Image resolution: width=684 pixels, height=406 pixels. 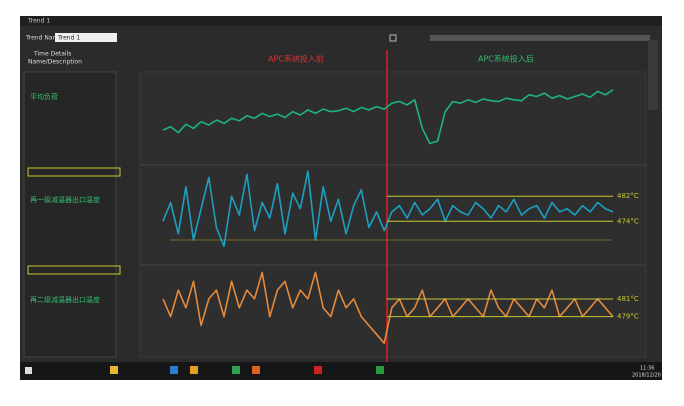 What do you see at coordinates (628, 317) in the screenshot?
I see `reference-label: 479°C` at bounding box center [628, 317].